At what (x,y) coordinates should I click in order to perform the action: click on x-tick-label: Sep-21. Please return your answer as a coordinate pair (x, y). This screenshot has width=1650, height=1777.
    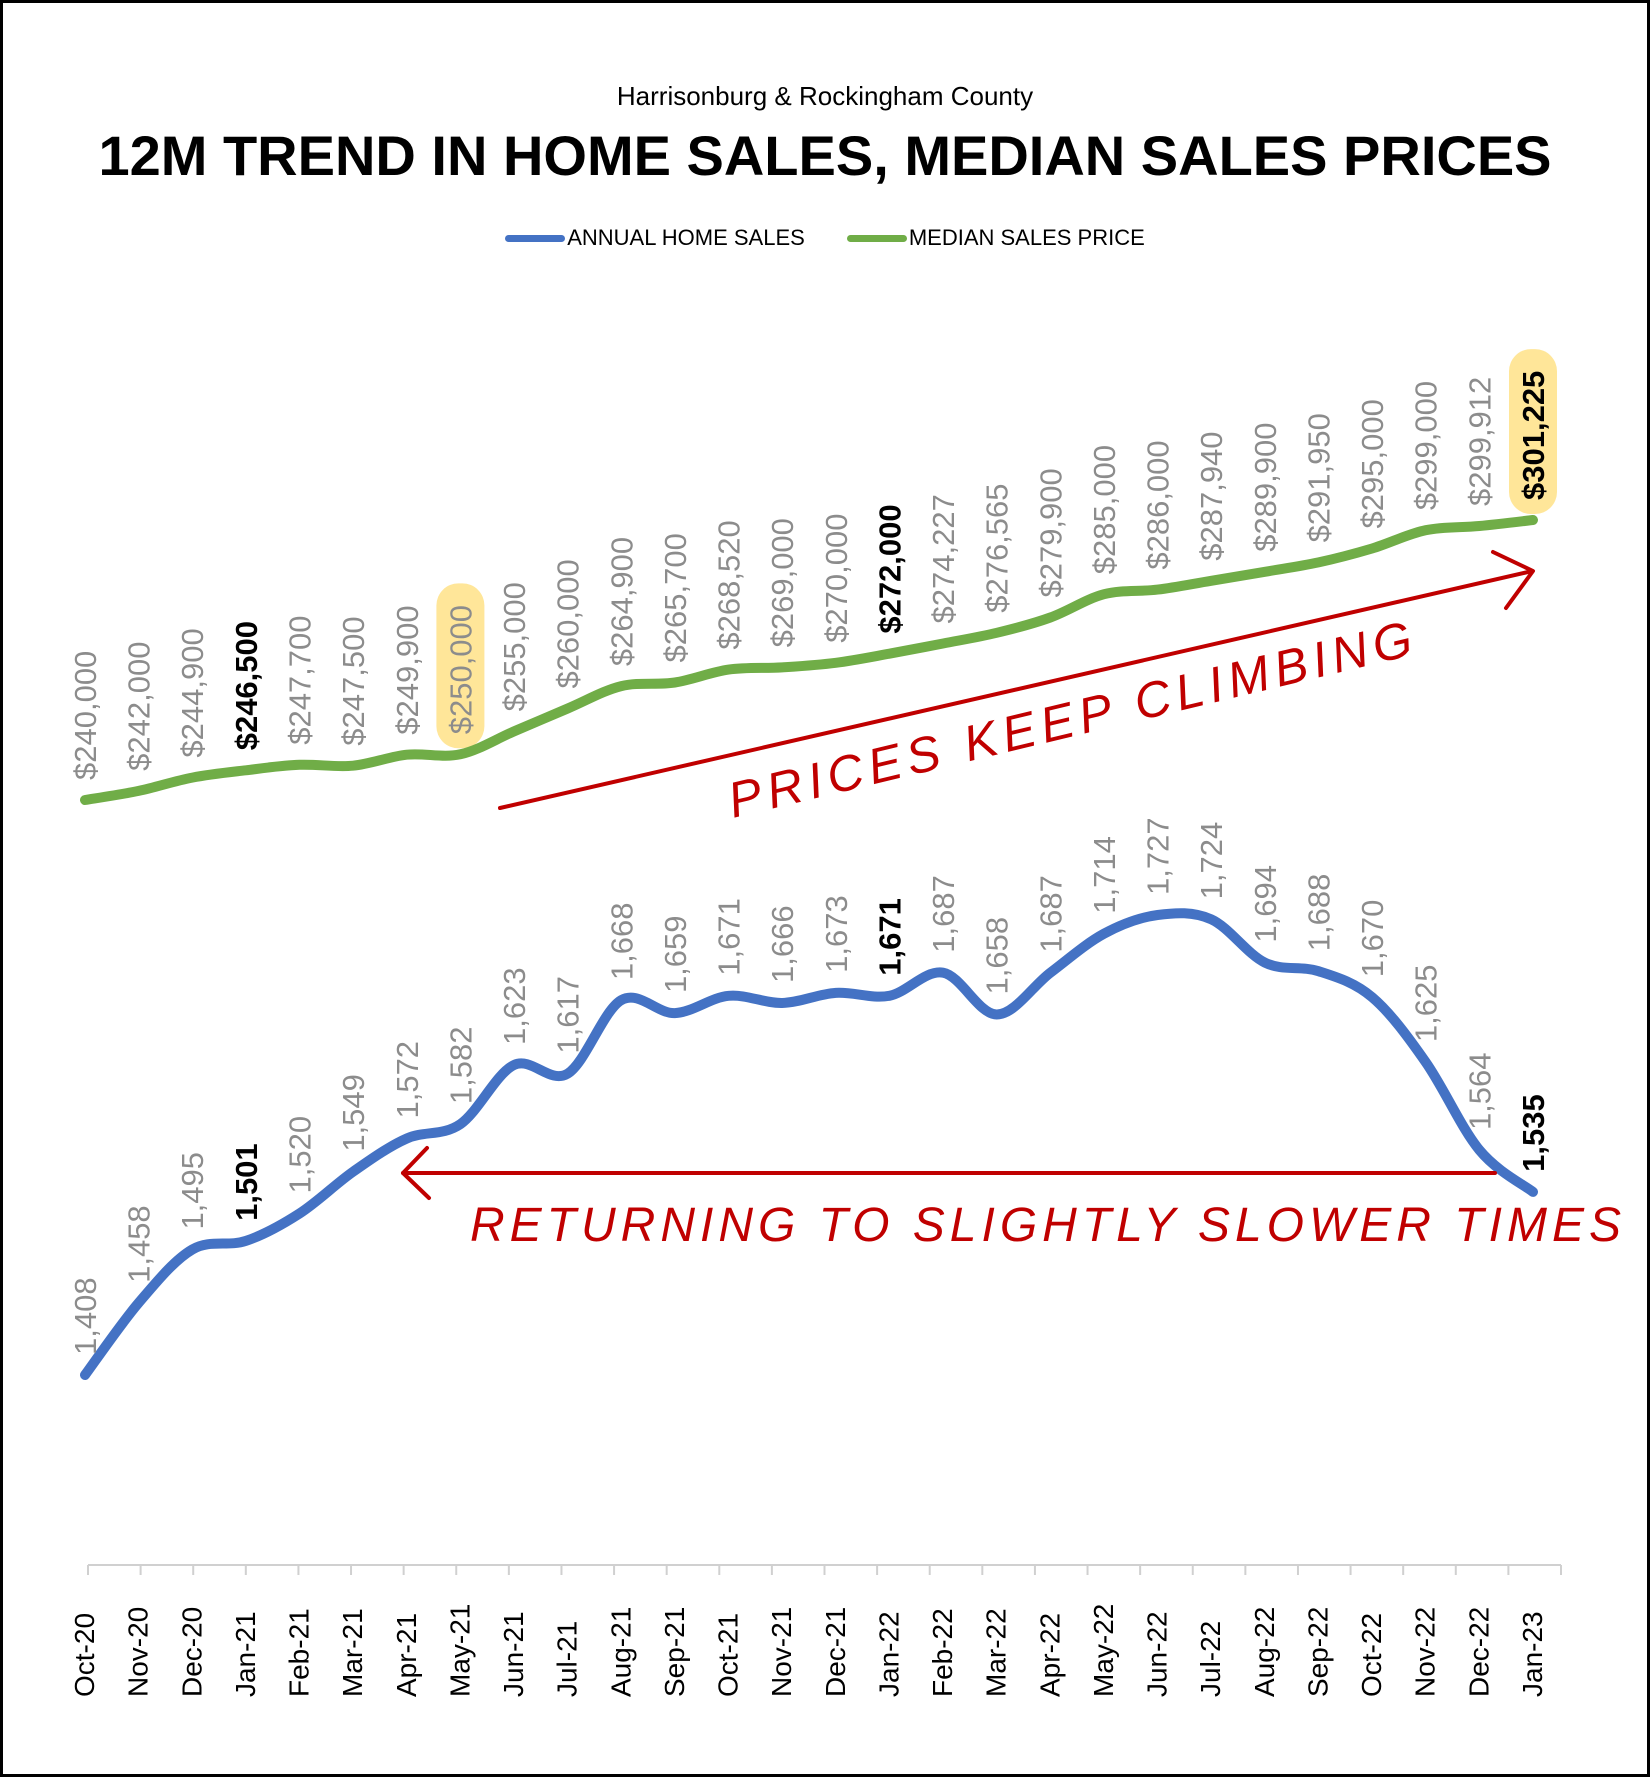
    Looking at the image, I should click on (674, 1652).